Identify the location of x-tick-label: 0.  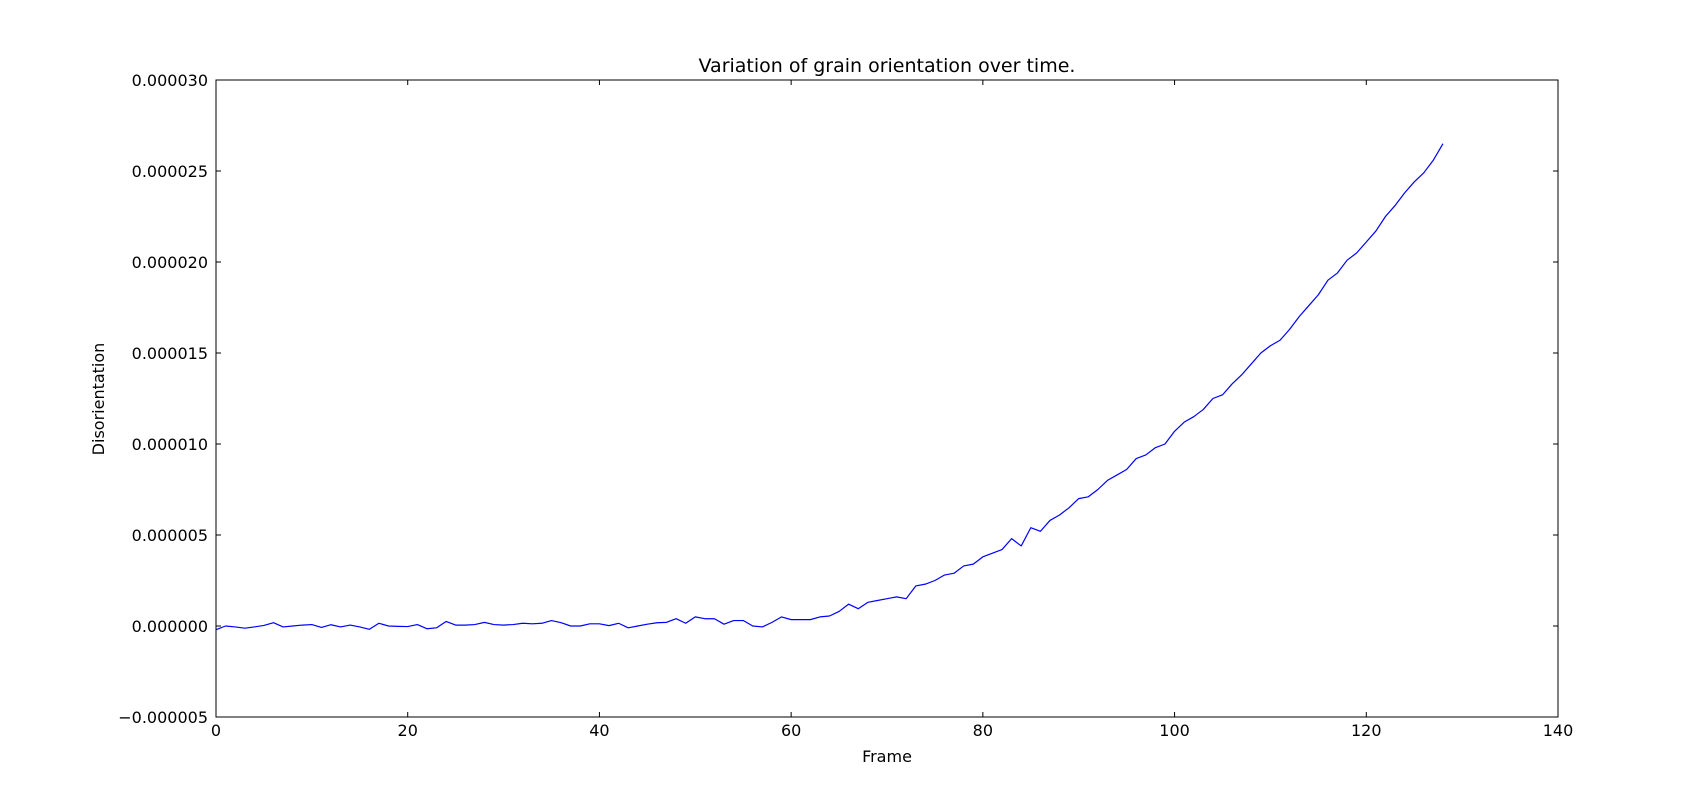
(216, 730).